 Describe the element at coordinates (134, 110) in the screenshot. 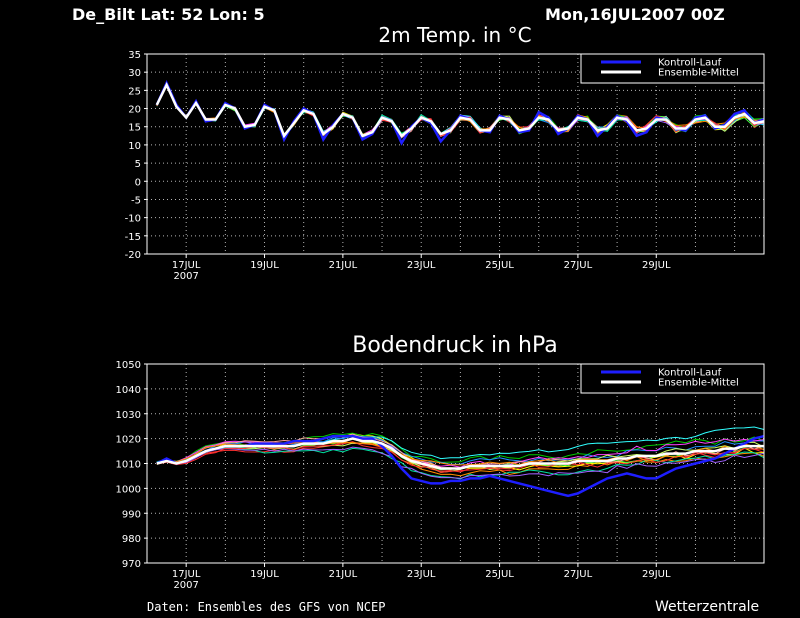

I see `y-tick-label: 20` at that location.